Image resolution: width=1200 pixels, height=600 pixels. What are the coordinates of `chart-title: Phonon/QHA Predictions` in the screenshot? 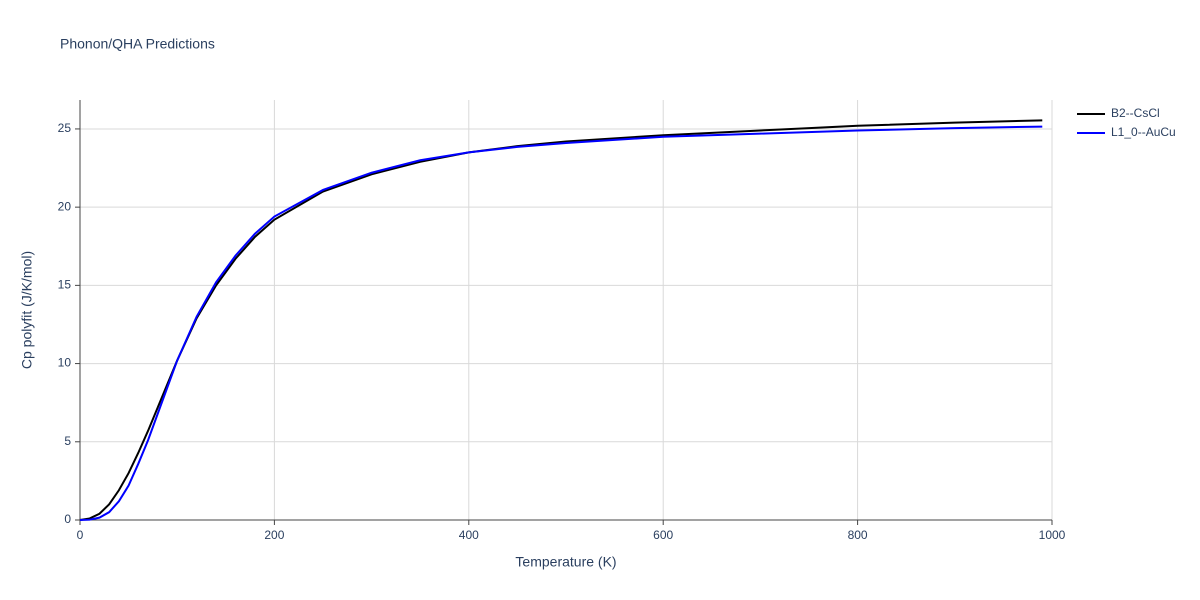 It's located at (137, 44).